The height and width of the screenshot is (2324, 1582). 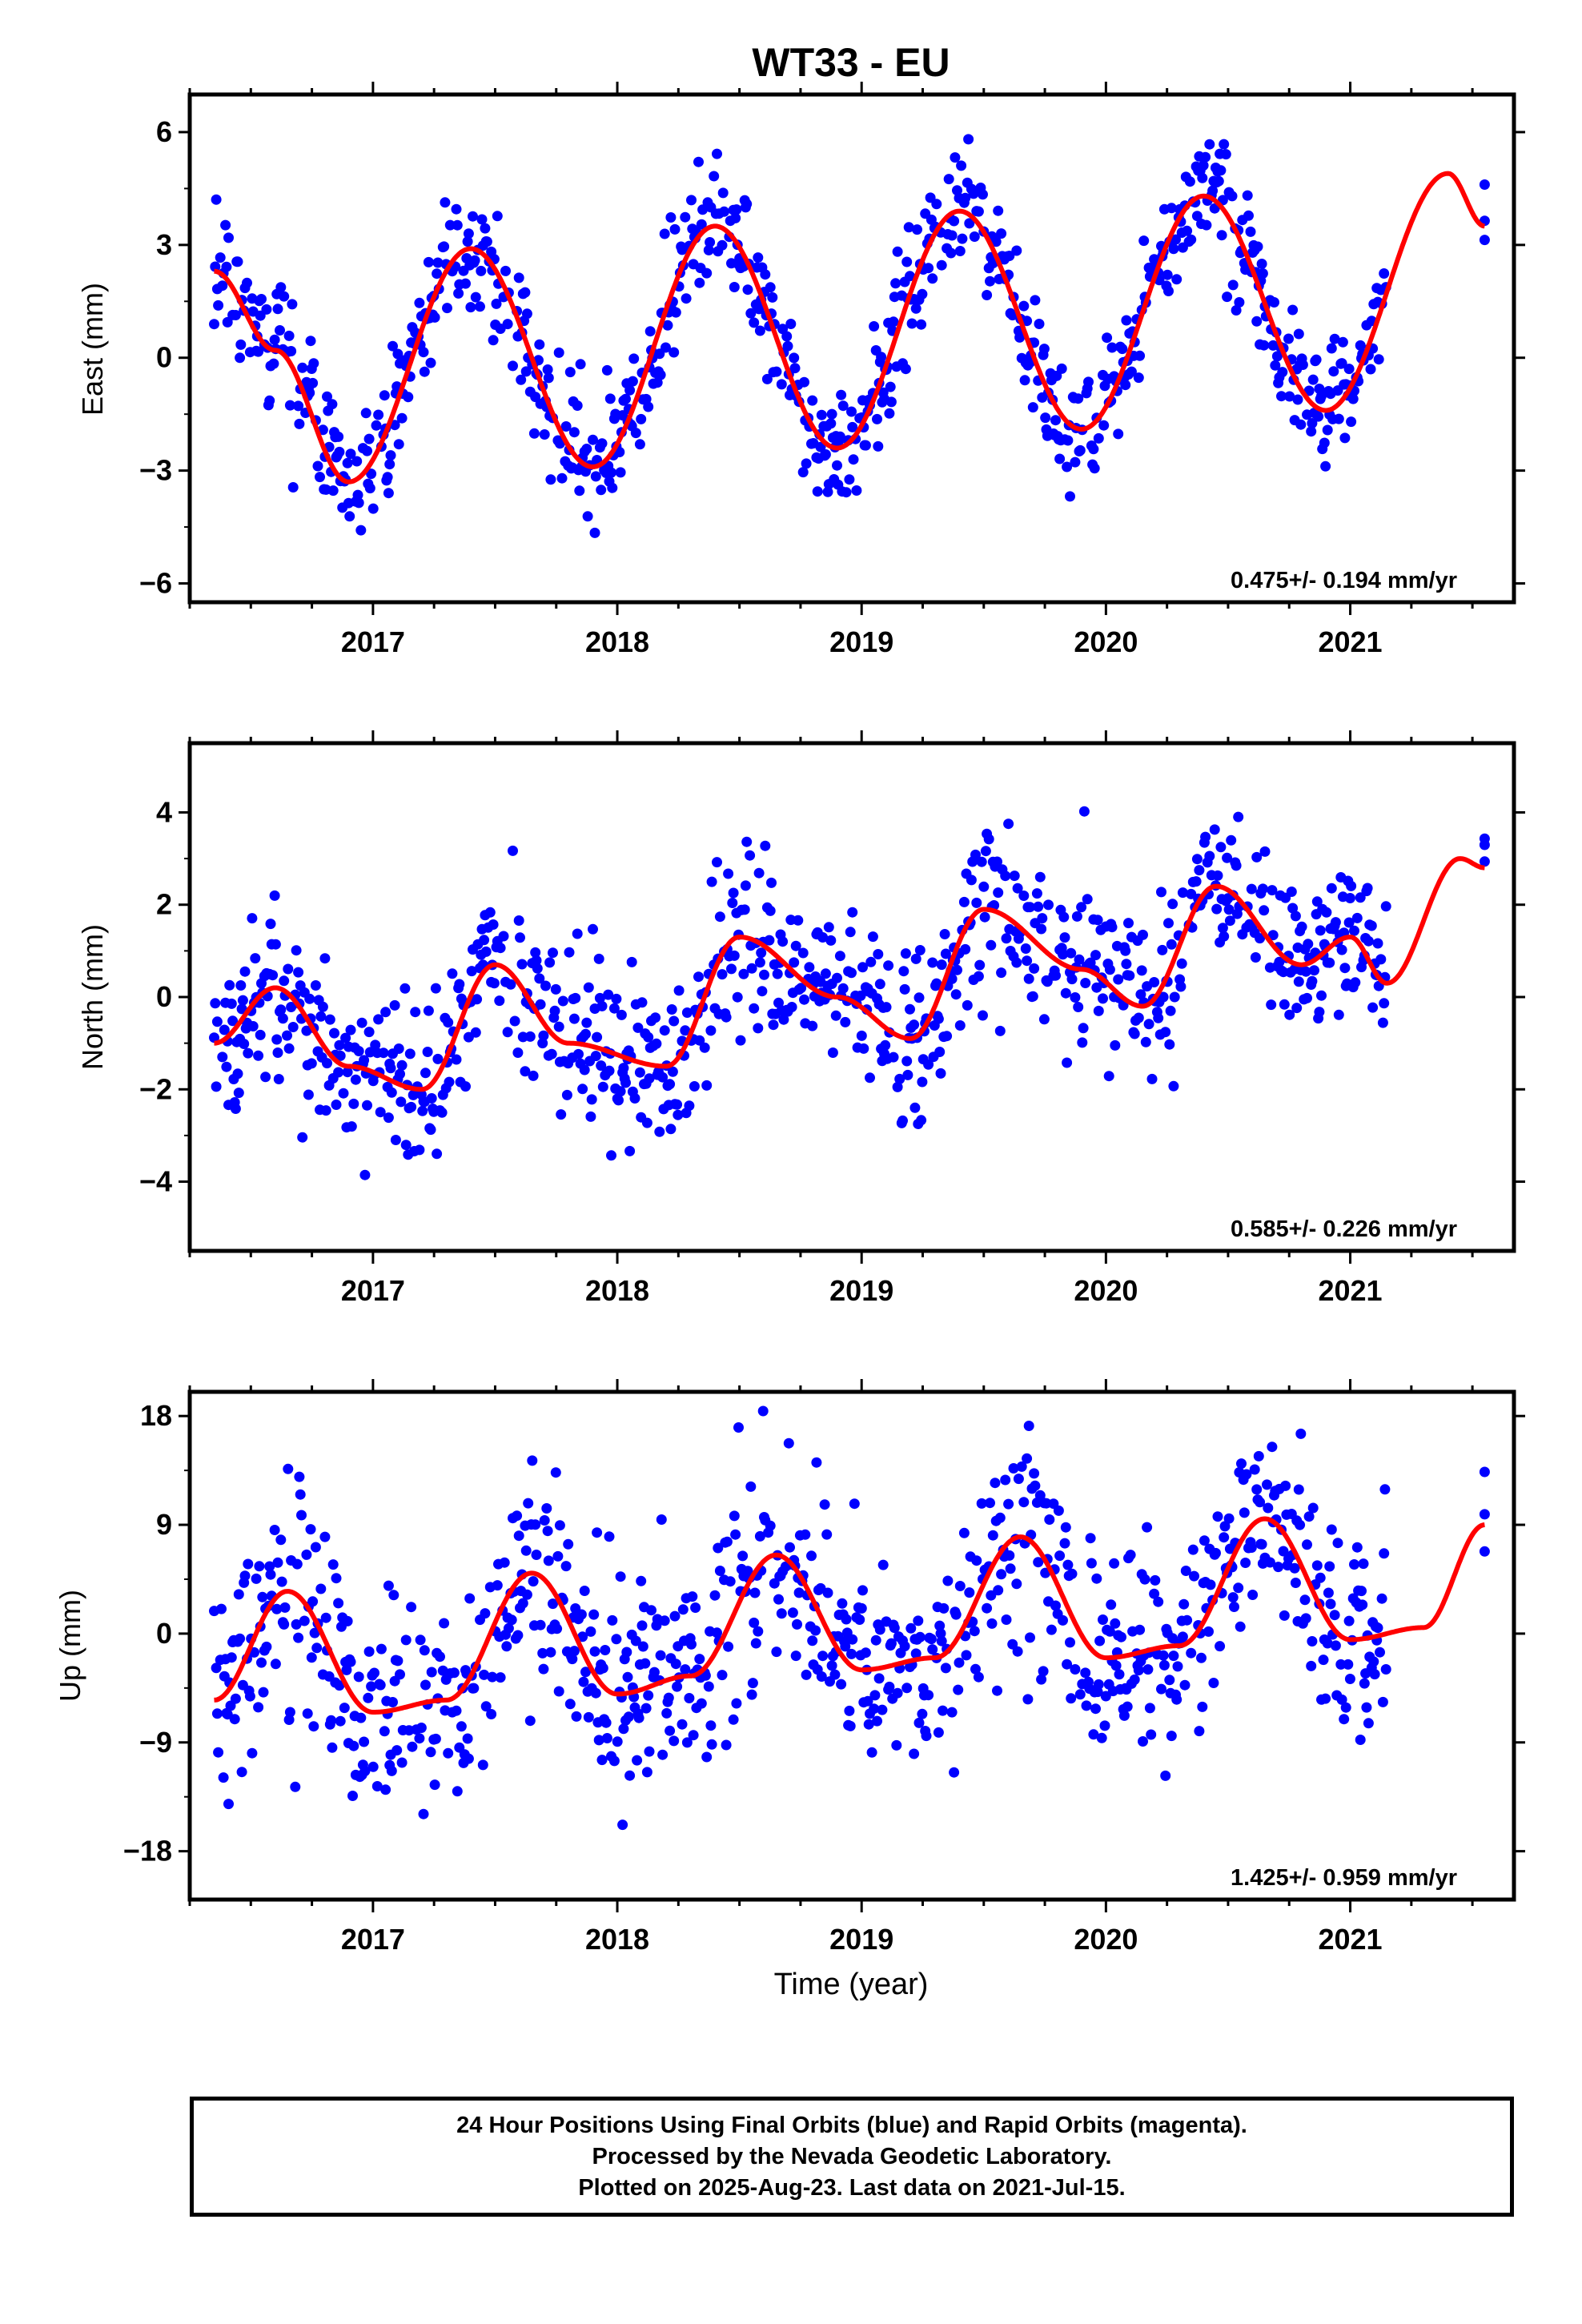 What do you see at coordinates (1106, 1290) in the screenshot?
I see `x-tick-label: 2020` at bounding box center [1106, 1290].